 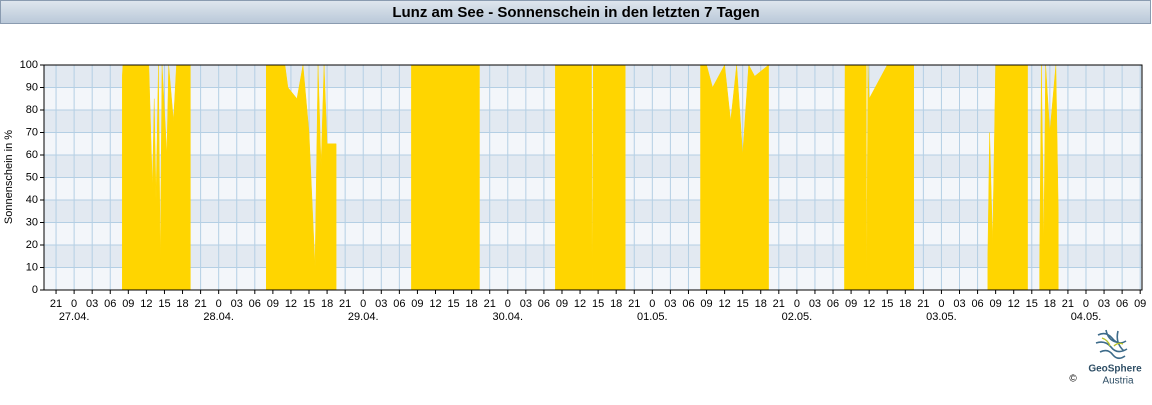 I want to click on y-tick-label: 40, so click(x=32, y=200).